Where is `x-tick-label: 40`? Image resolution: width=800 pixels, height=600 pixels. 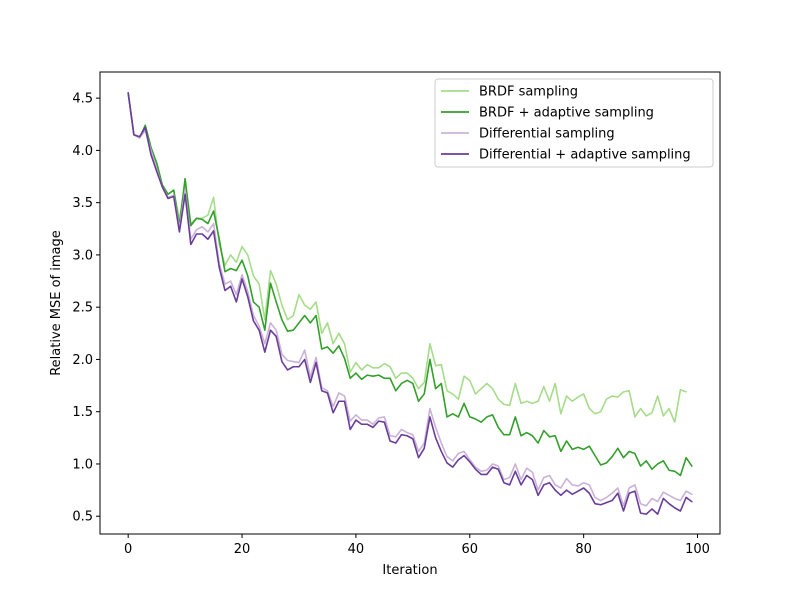 x-tick-label: 40 is located at coordinates (356, 549).